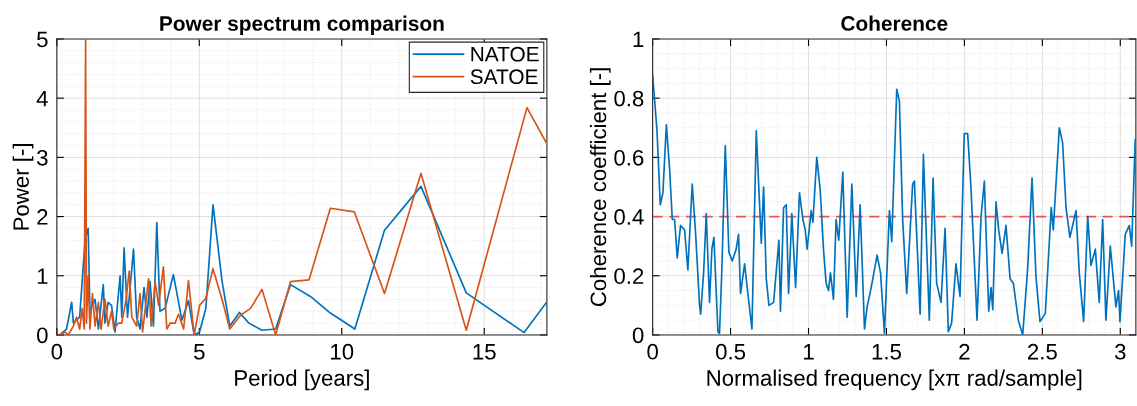  Describe the element at coordinates (42, 157) in the screenshot. I see `y-tick-label: 3` at that location.